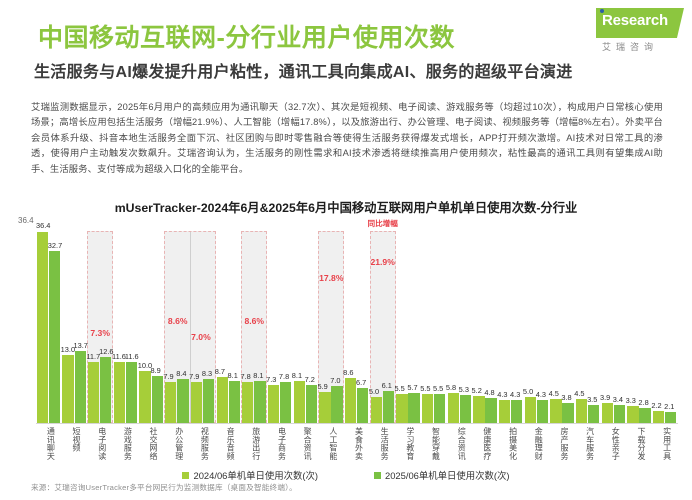  What do you see at coordinates (562, 320) in the screenshot?
I see `bar-group: 4.5 3.8` at bounding box center [562, 320].